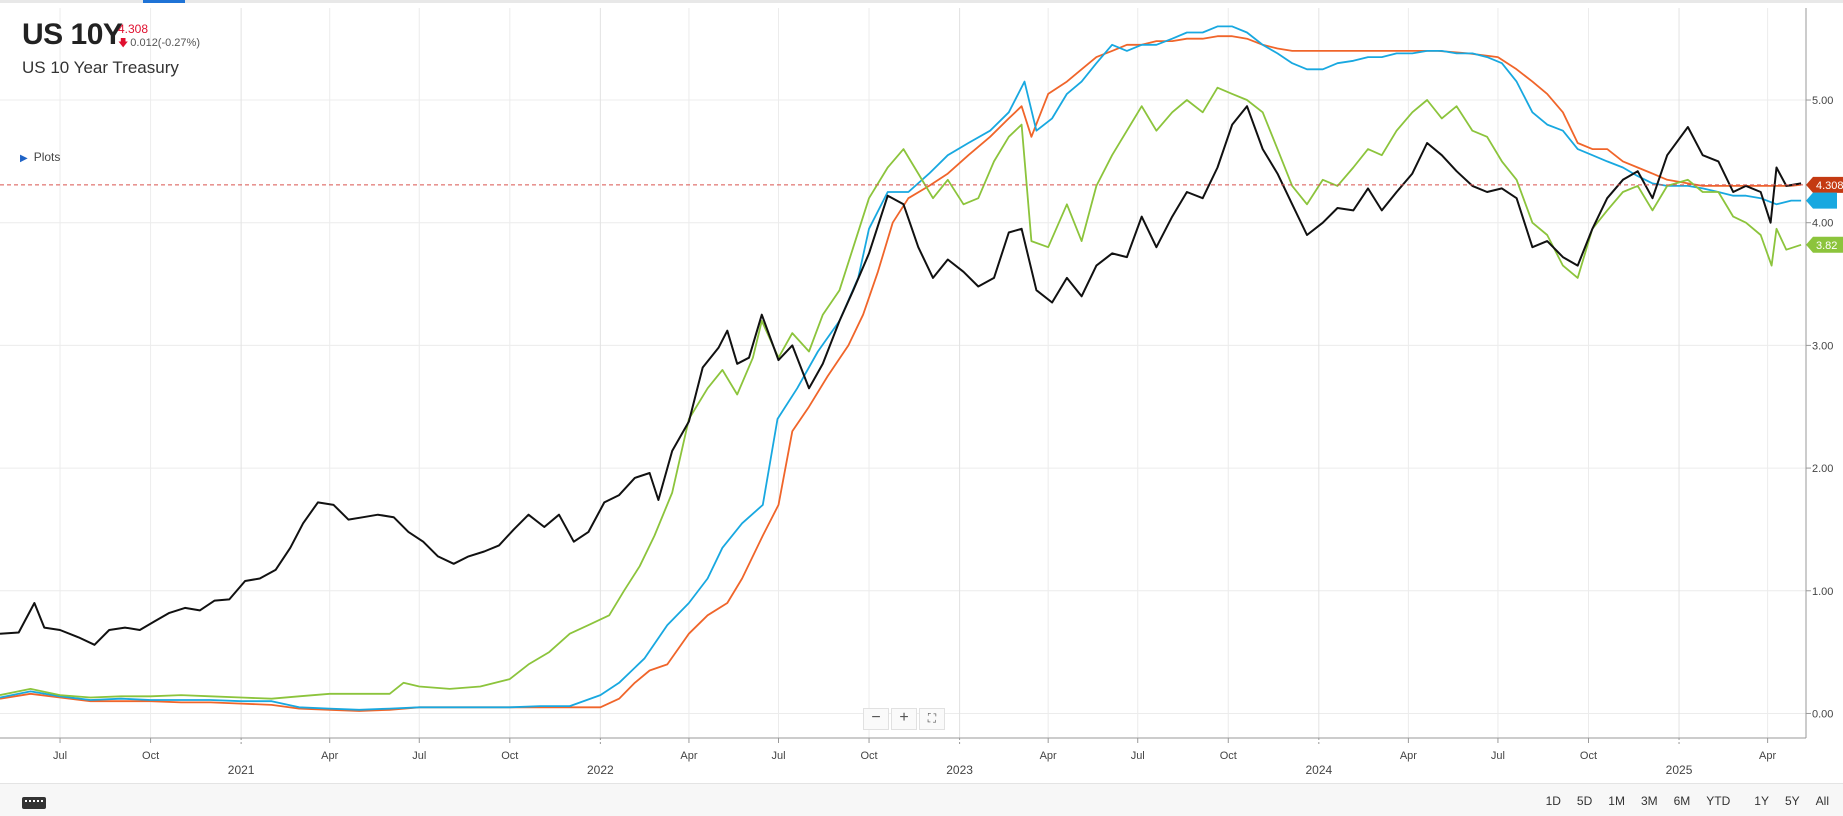  Describe the element at coordinates (1822, 592) in the screenshot. I see `y-tick-label: 1.00` at that location.